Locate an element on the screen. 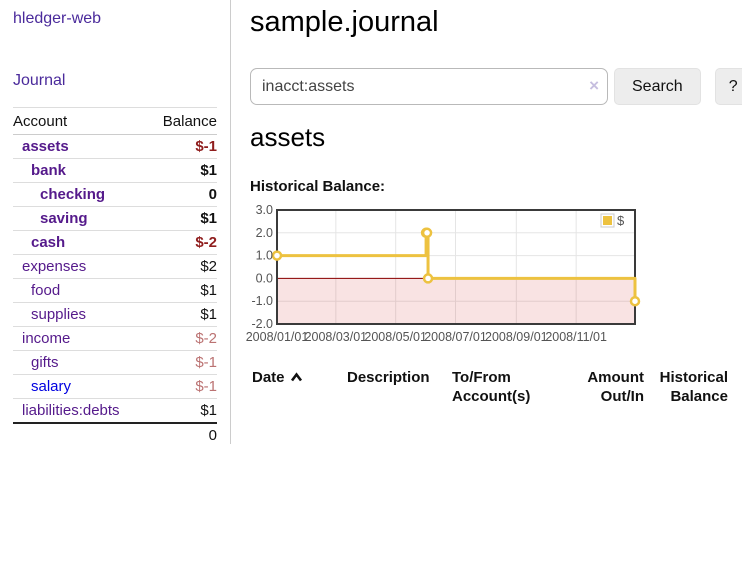  svg-text: 2008/03/01 is located at coordinates (336, 337).